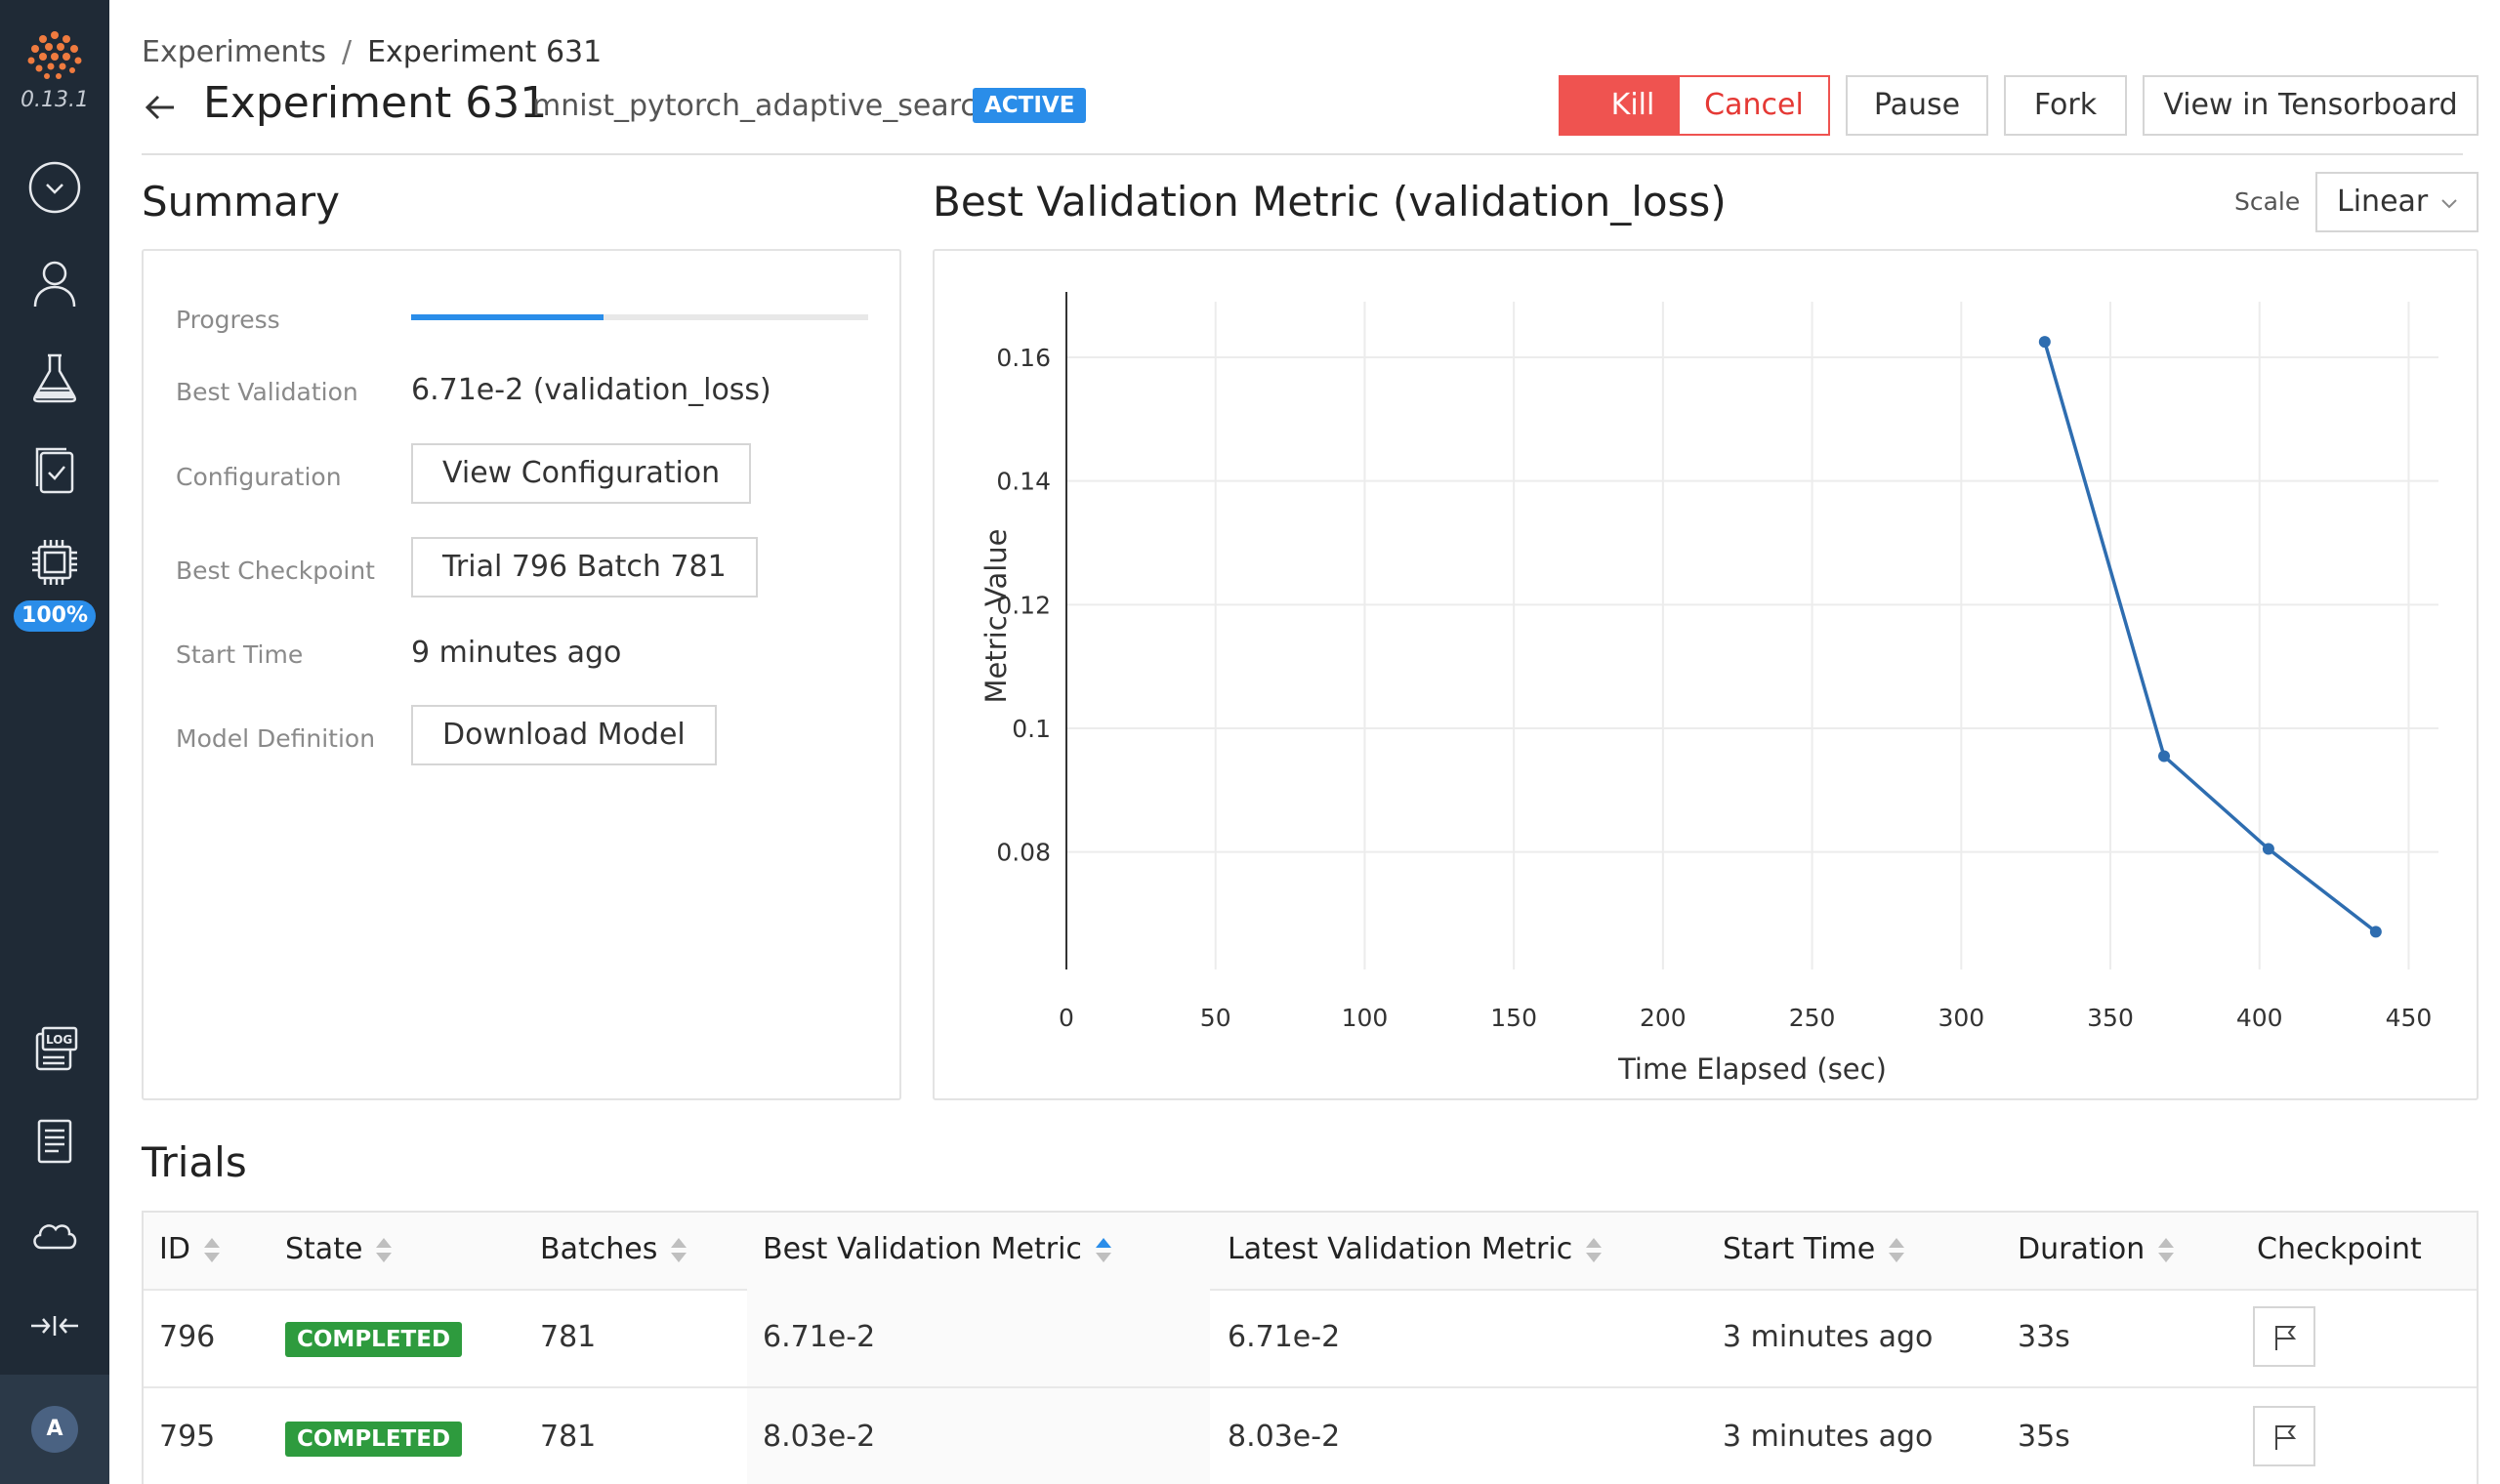 This screenshot has width=2500, height=1484. I want to click on column-header-state: State, so click(339, 1249).